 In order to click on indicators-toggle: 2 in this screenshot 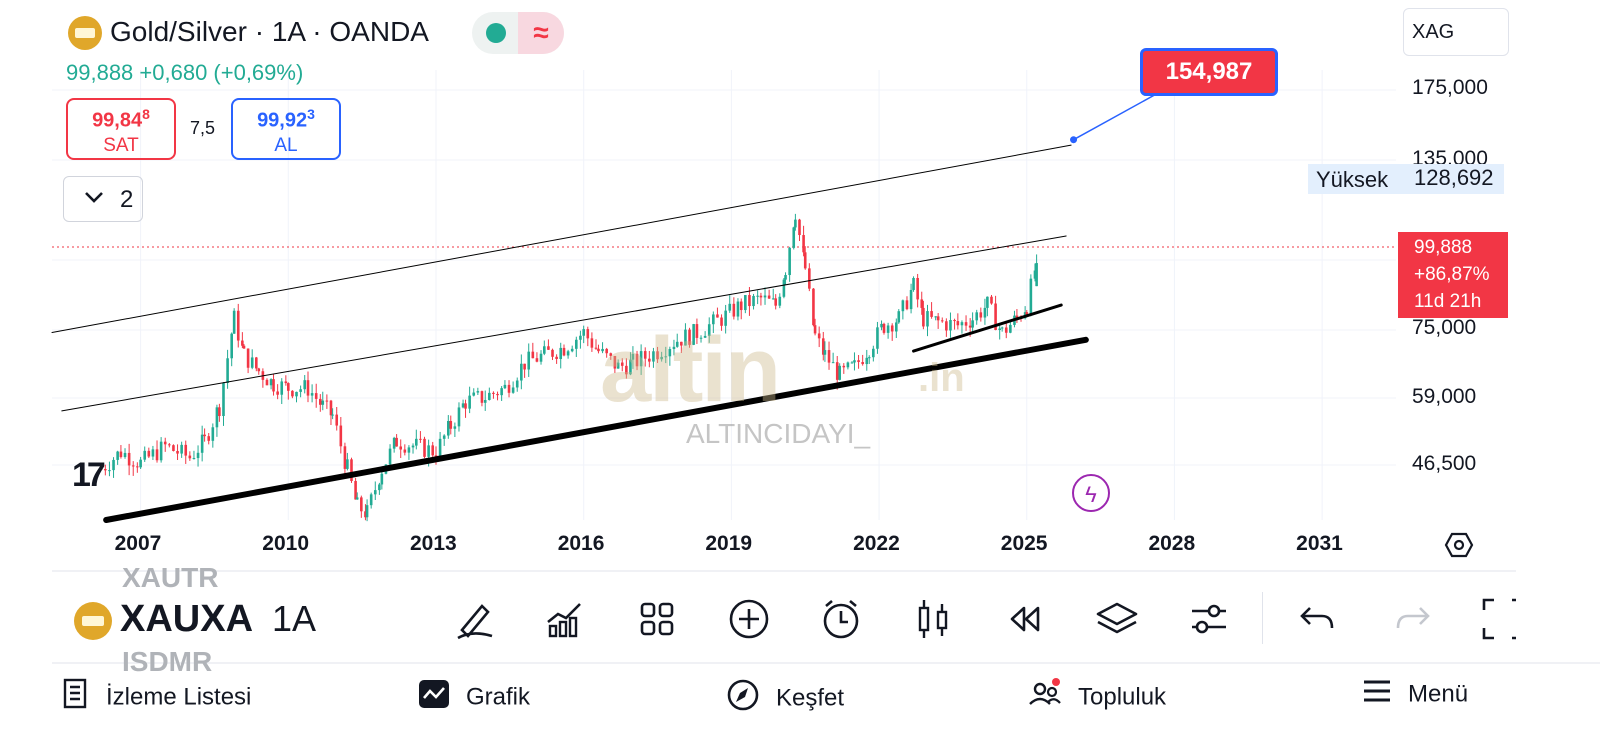, I will do `click(103, 199)`.